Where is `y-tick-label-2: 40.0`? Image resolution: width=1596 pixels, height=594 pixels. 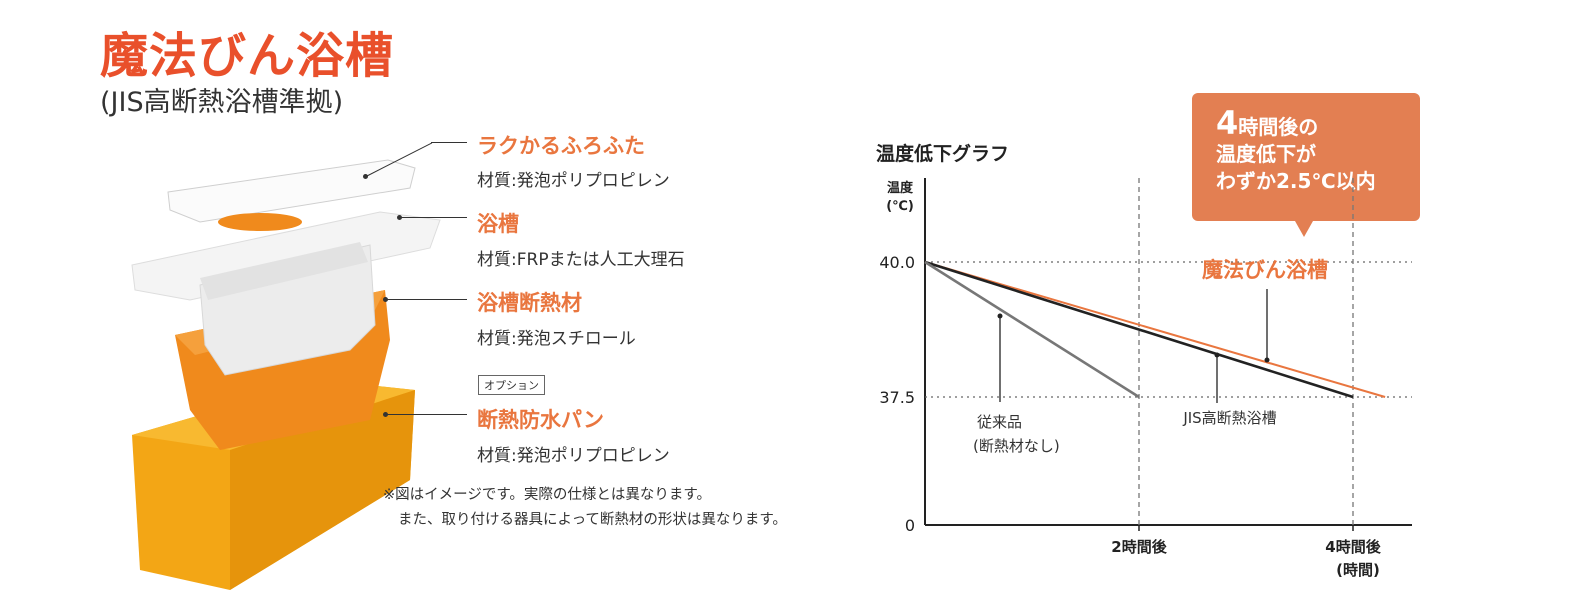
y-tick-label-2: 40.0 is located at coordinates (897, 262).